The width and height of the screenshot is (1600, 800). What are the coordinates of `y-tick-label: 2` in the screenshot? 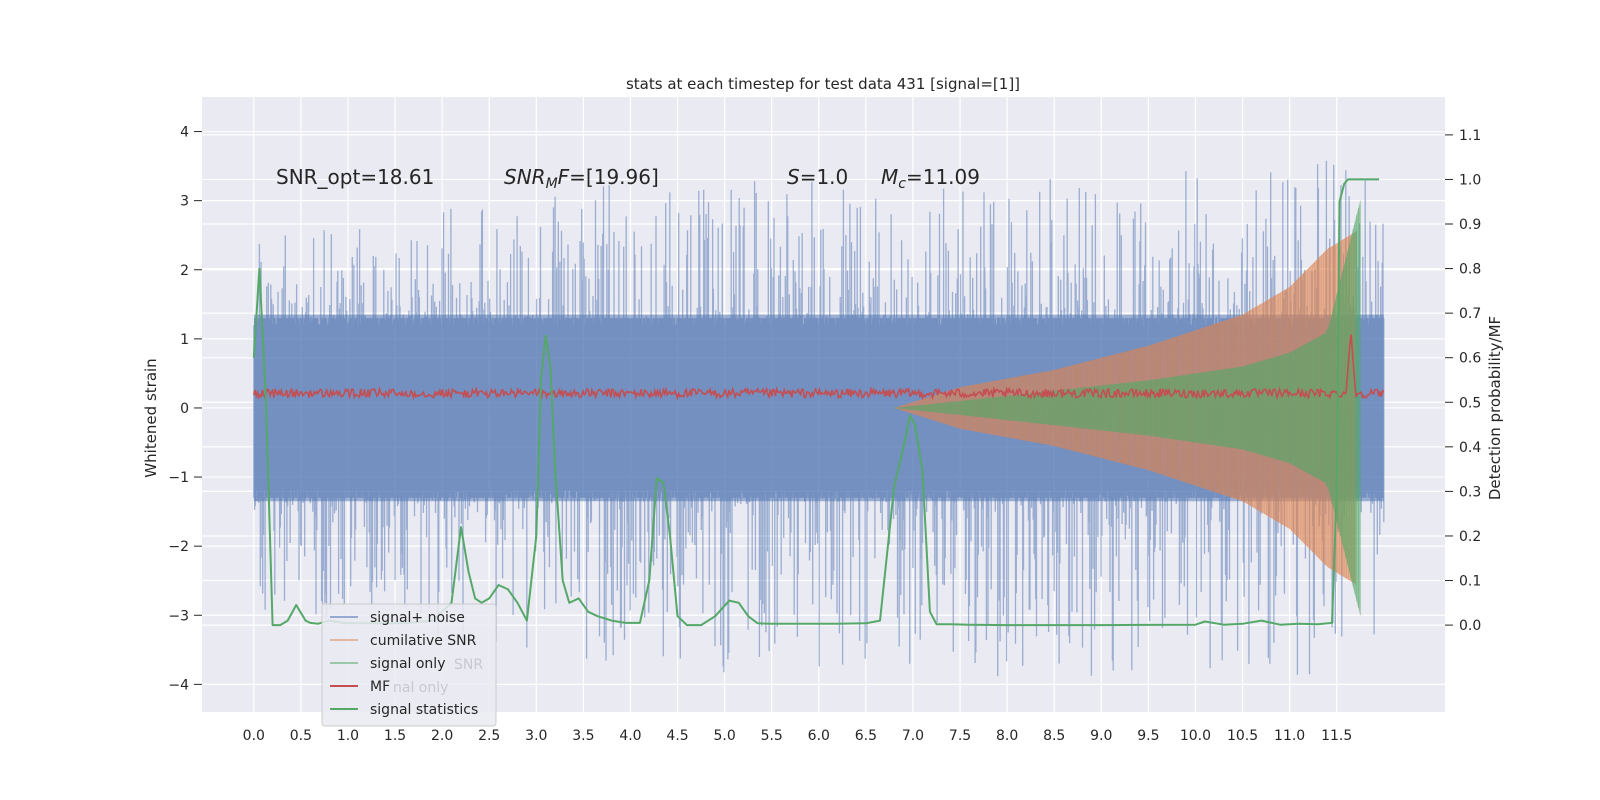 It's located at (184, 271).